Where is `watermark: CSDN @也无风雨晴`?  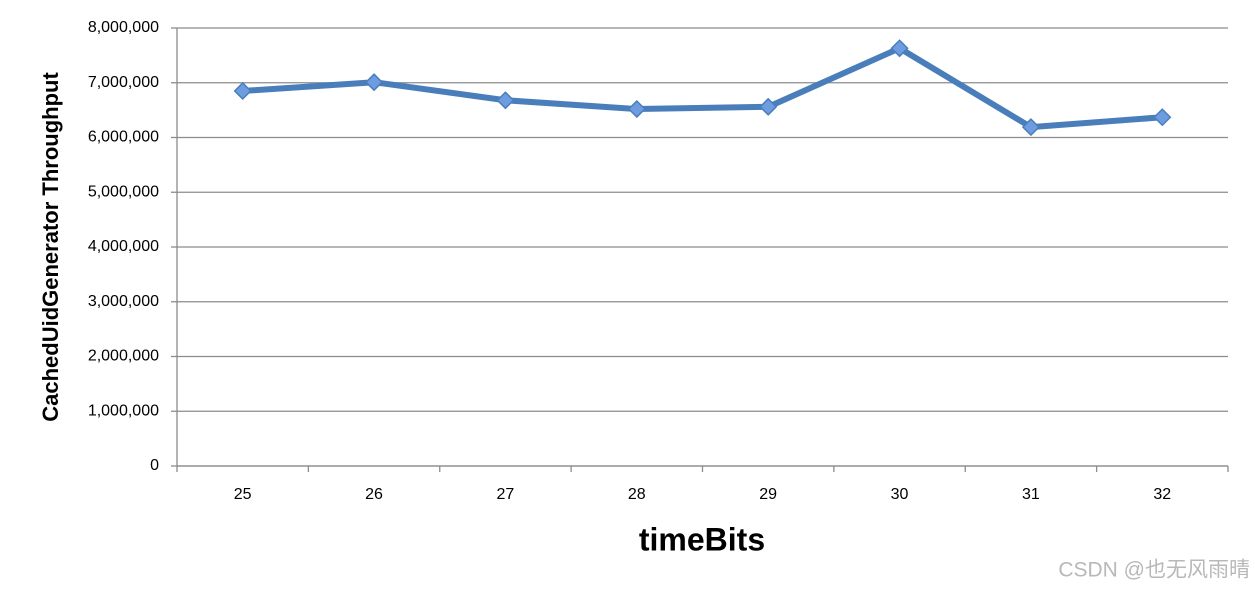
watermark: CSDN @也无风雨晴 is located at coordinates (1154, 570).